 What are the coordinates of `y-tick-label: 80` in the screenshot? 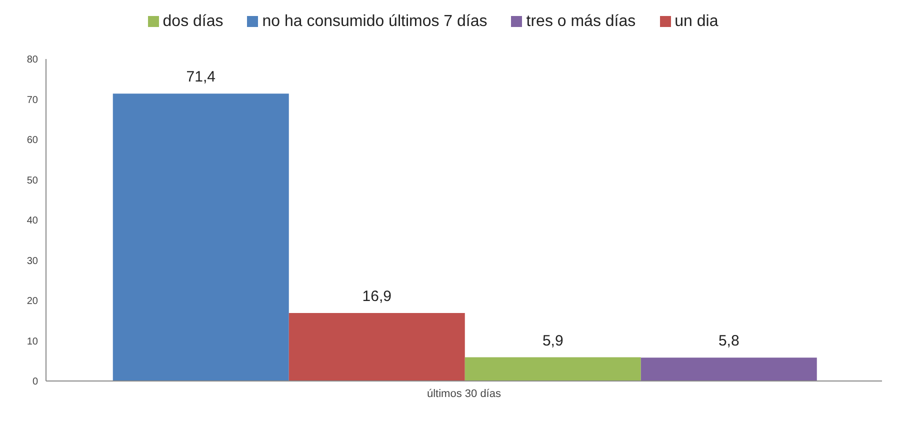 It's located at (32, 60).